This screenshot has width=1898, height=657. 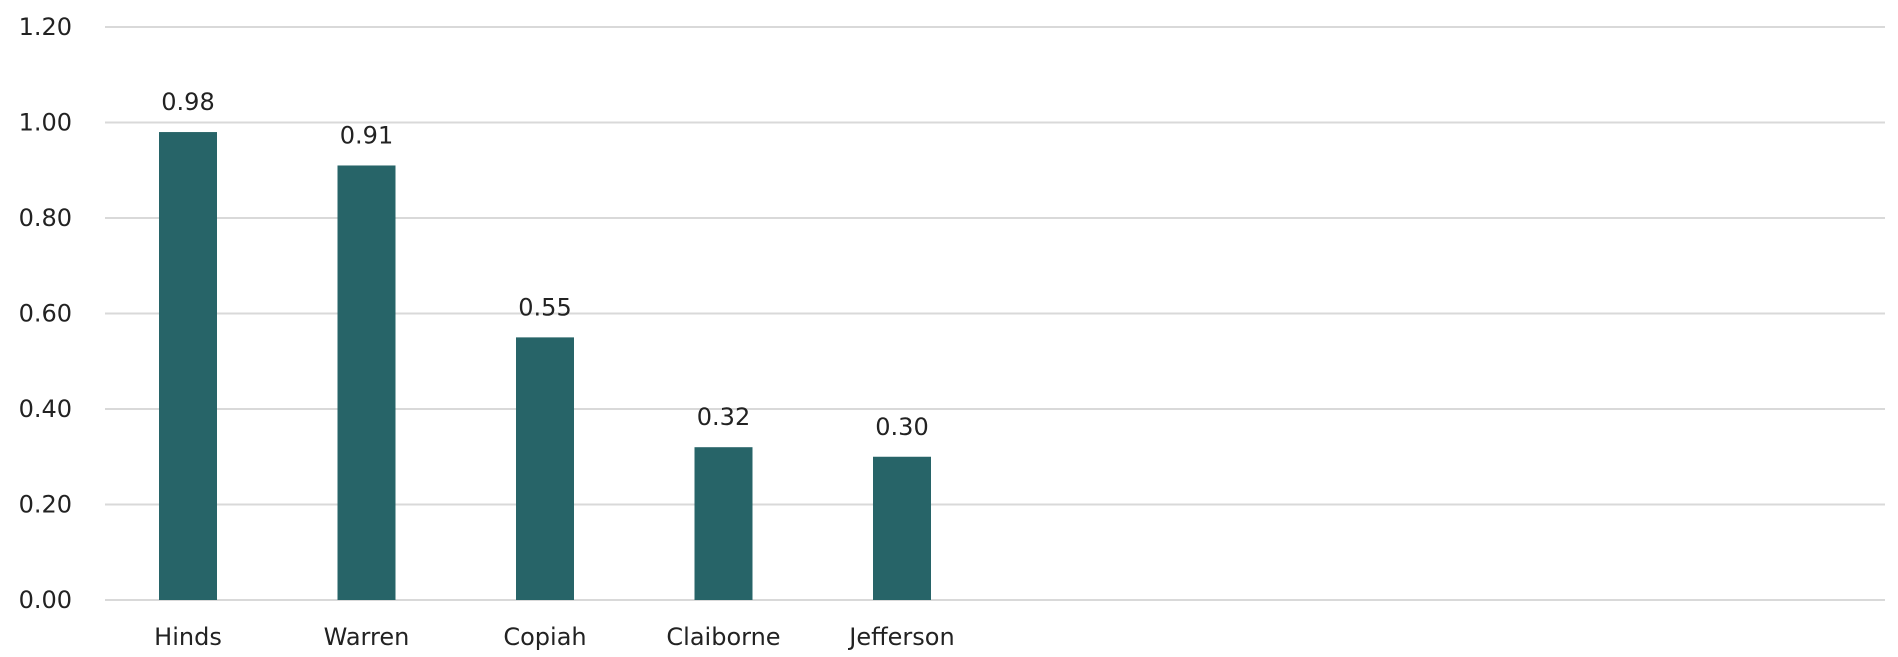 I want to click on y-tick-label: 0.80, so click(x=45, y=218).